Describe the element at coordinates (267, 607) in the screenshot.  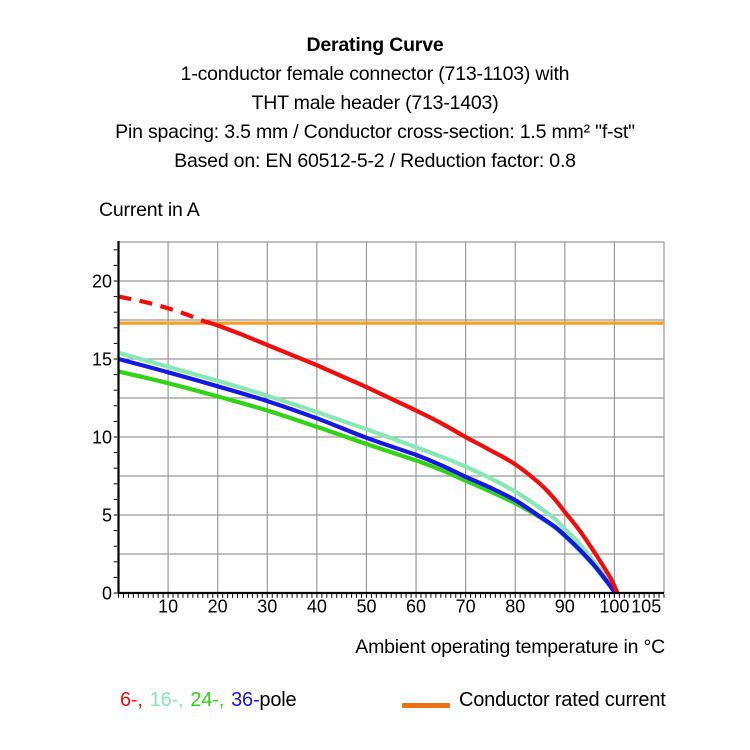
I see `x-tick-label: 30` at that location.